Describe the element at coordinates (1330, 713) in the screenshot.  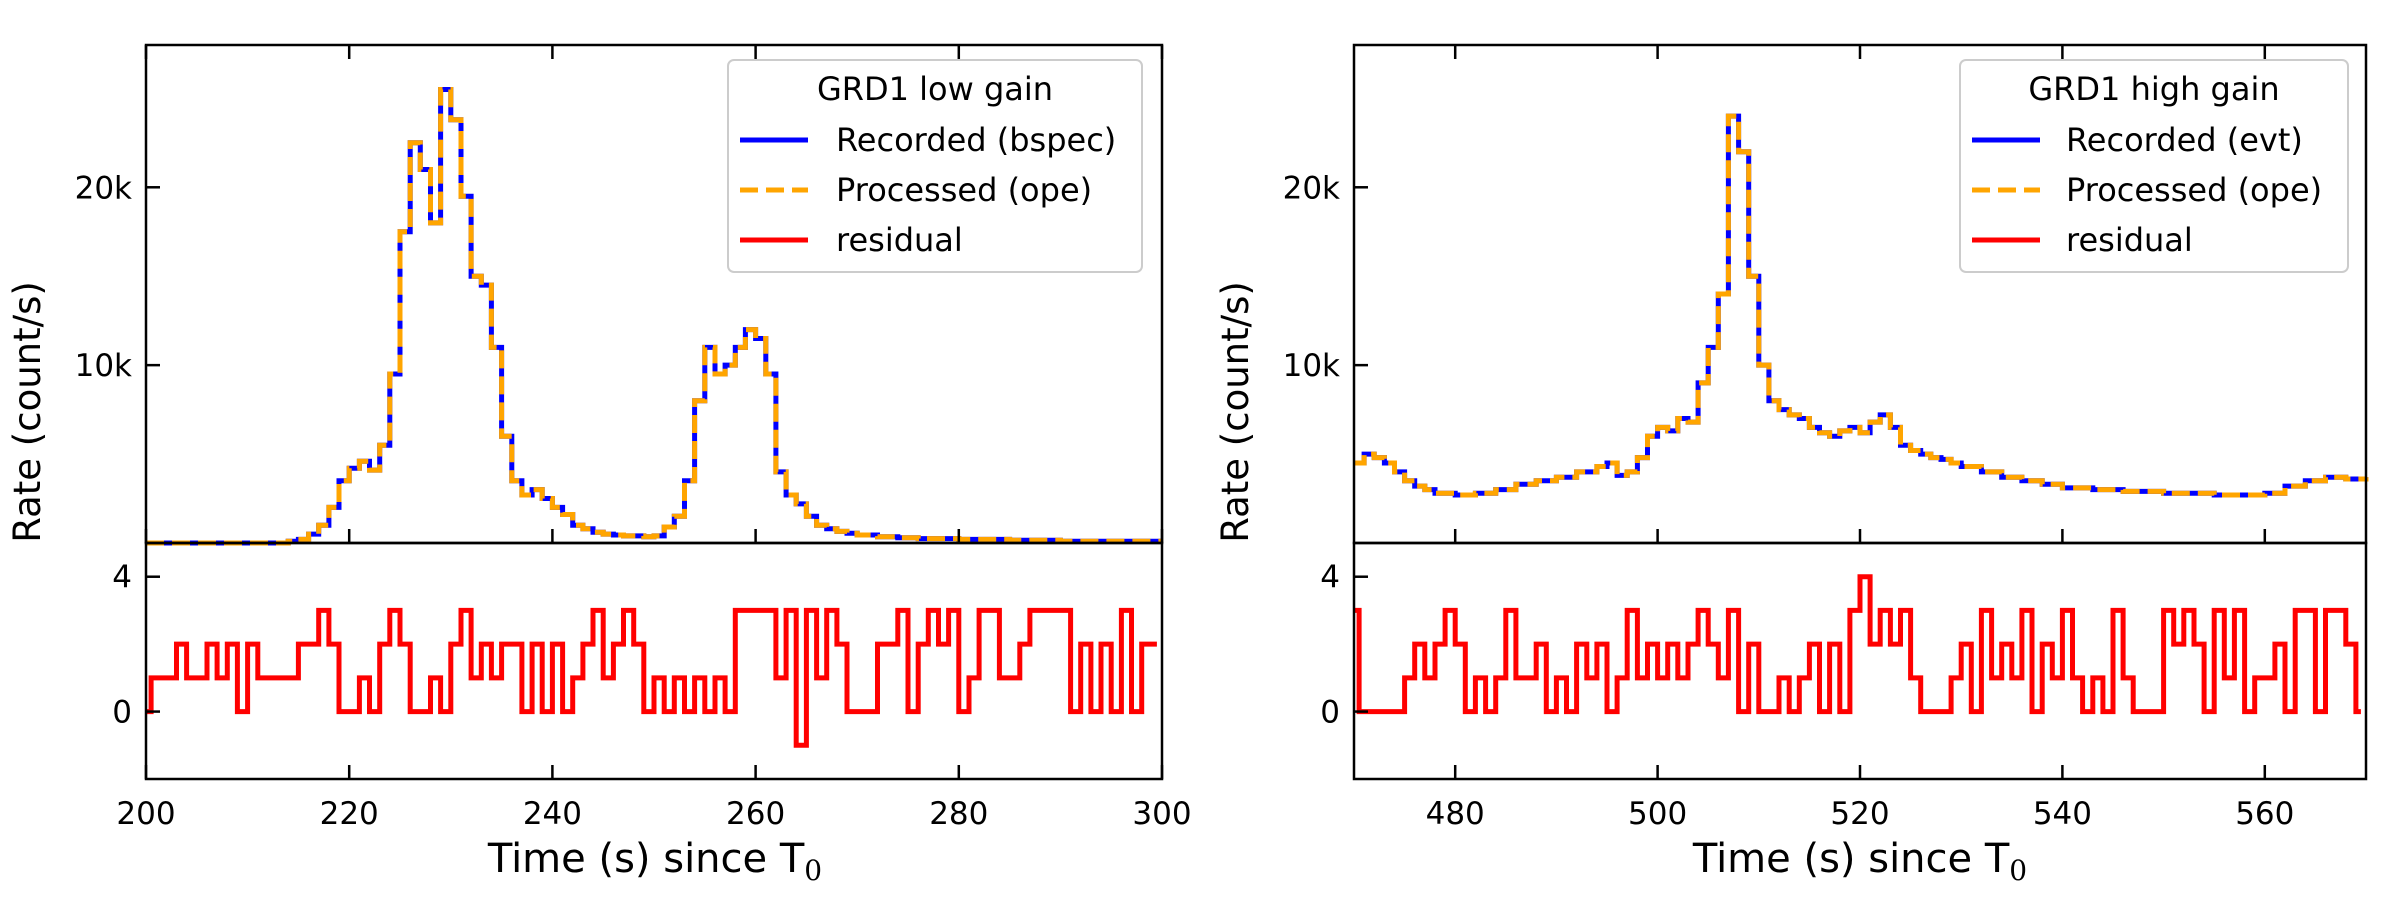
I see `high-gain-bottom-ytick-label: 0` at that location.